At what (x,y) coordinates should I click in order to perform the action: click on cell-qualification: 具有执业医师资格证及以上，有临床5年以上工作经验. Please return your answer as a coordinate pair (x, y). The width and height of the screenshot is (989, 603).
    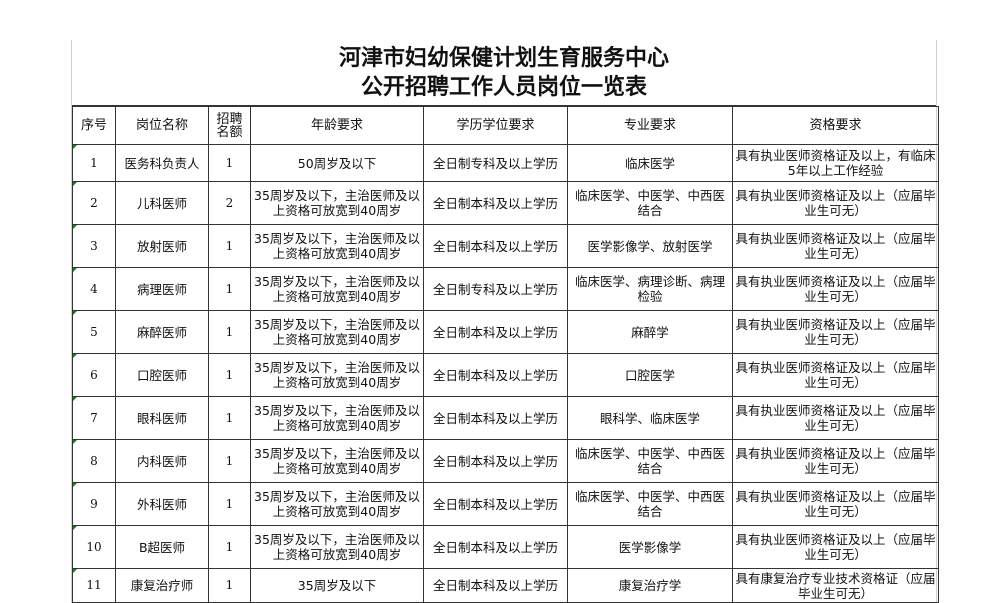
    Looking at the image, I should click on (835, 163).